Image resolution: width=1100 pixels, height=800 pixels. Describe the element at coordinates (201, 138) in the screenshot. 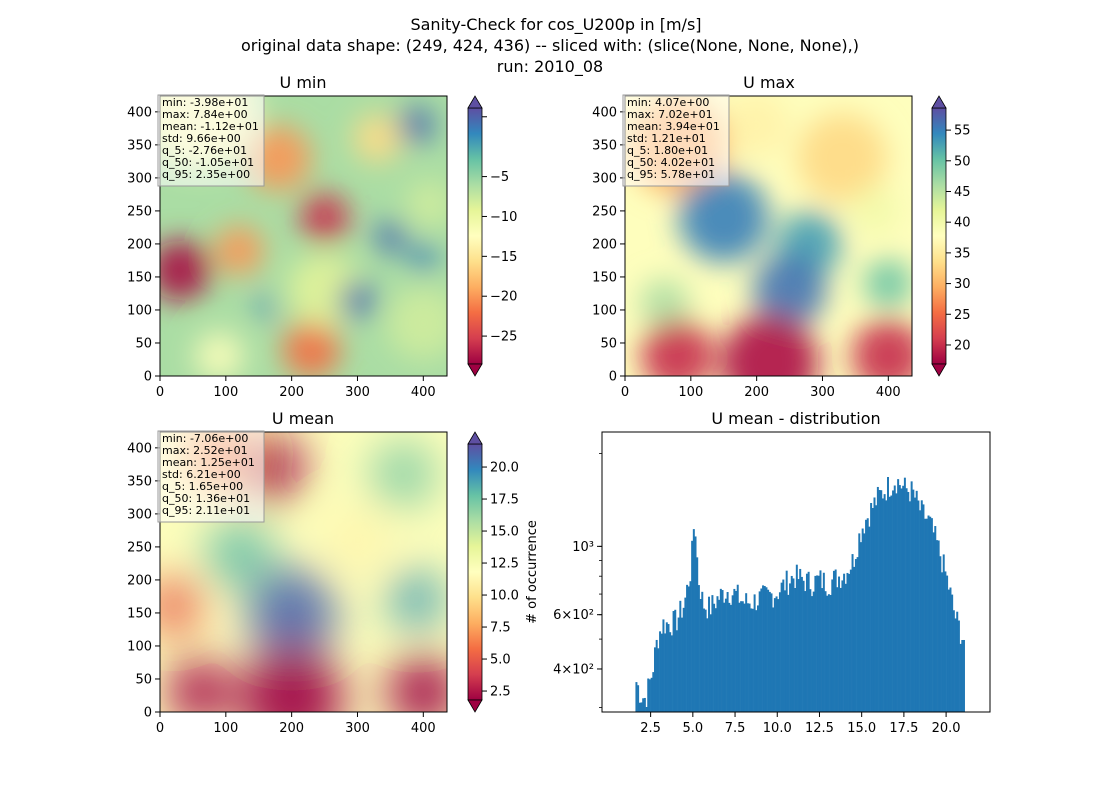

I see `umin-stats-line: std: 9.66e+00` at that location.